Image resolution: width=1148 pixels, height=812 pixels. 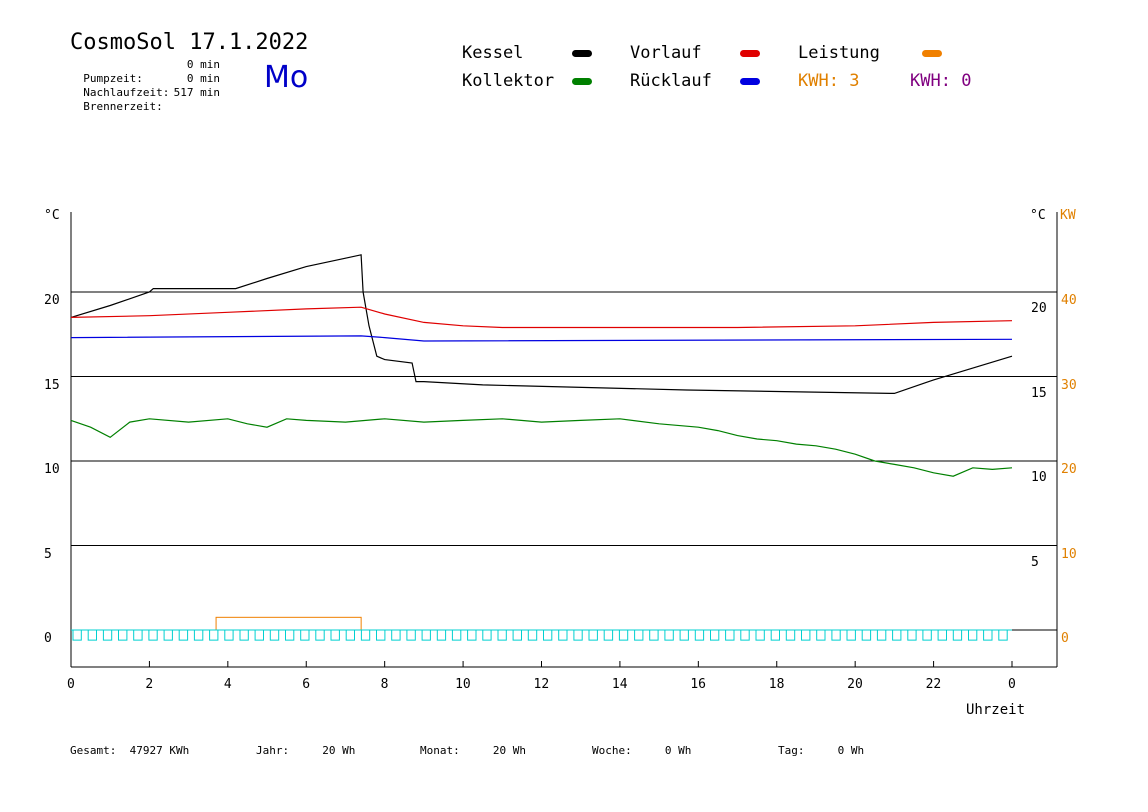 What do you see at coordinates (619, 684) in the screenshot?
I see `x-tick-label: 14` at bounding box center [619, 684].